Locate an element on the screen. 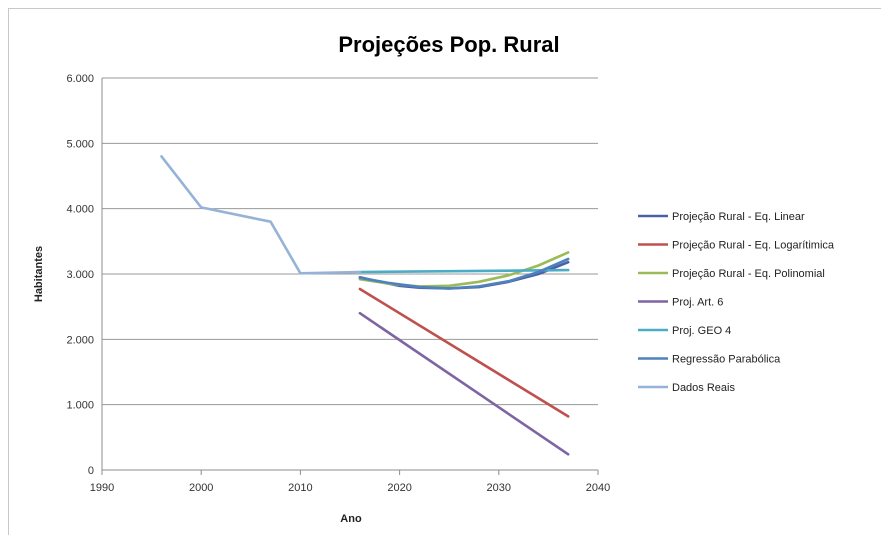  y-axis-label: Habitantes is located at coordinates (39, 274).